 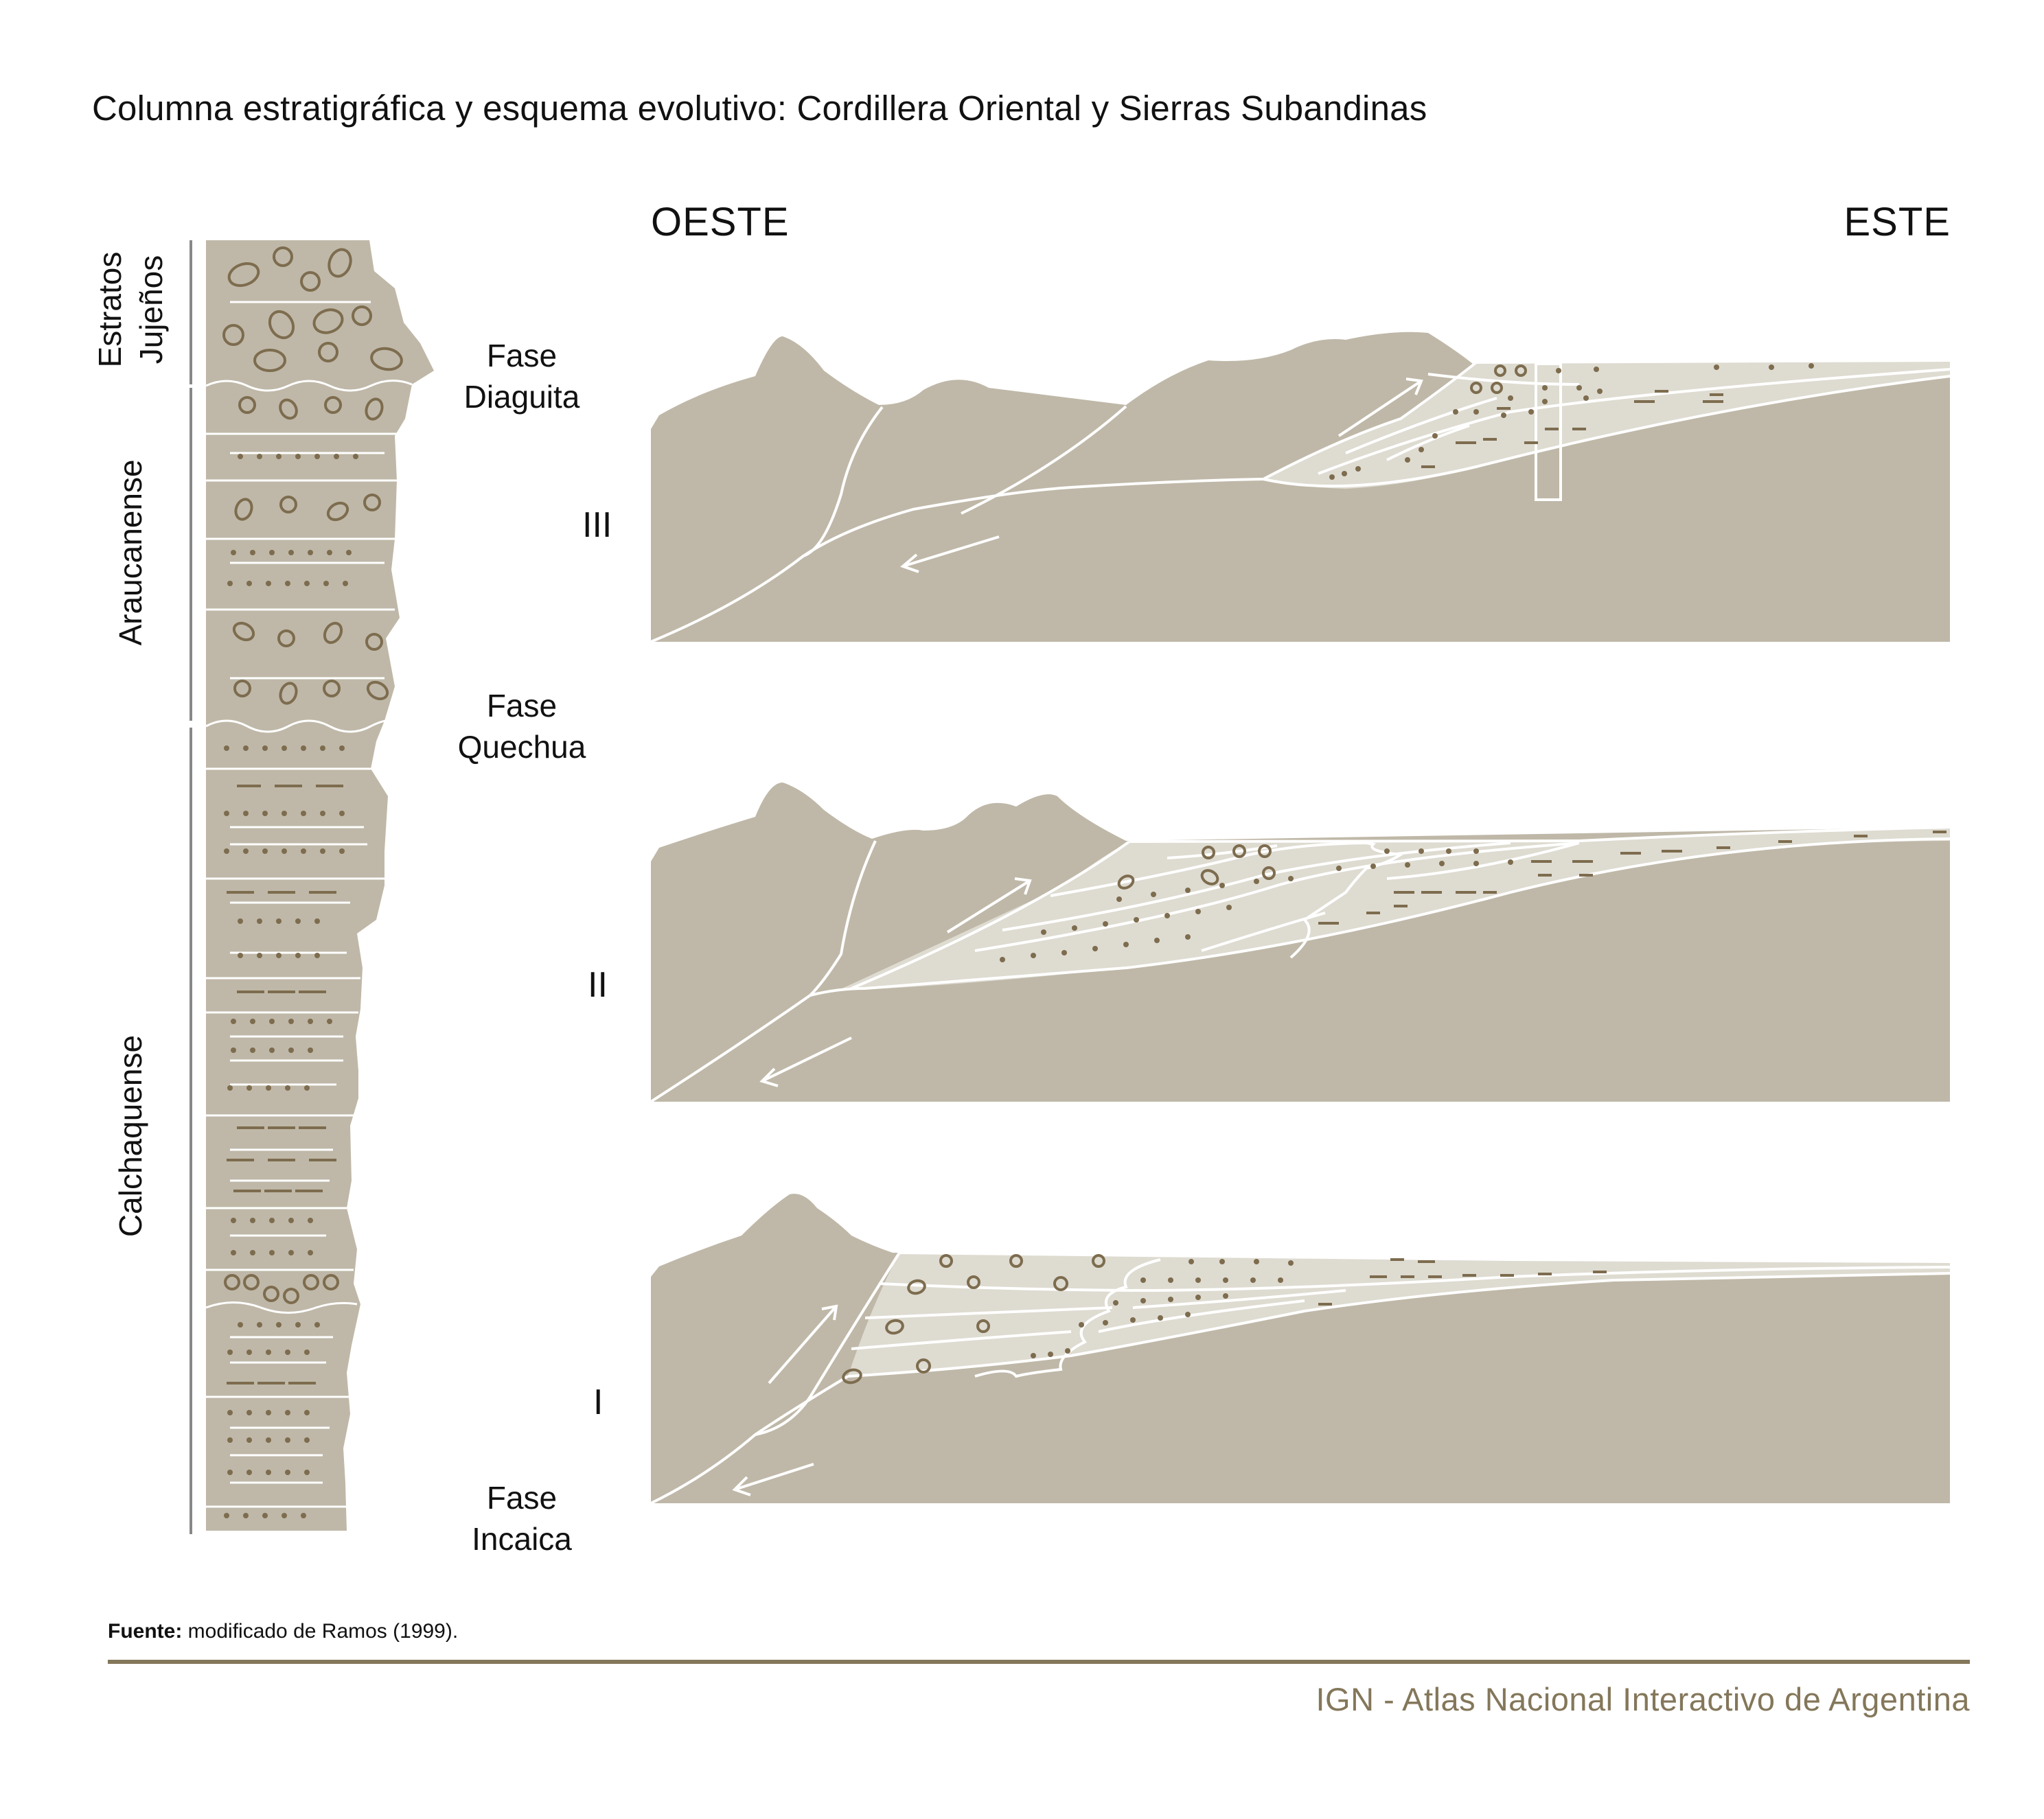 What do you see at coordinates (1039, 1662) in the screenshot?
I see `footer-divider` at bounding box center [1039, 1662].